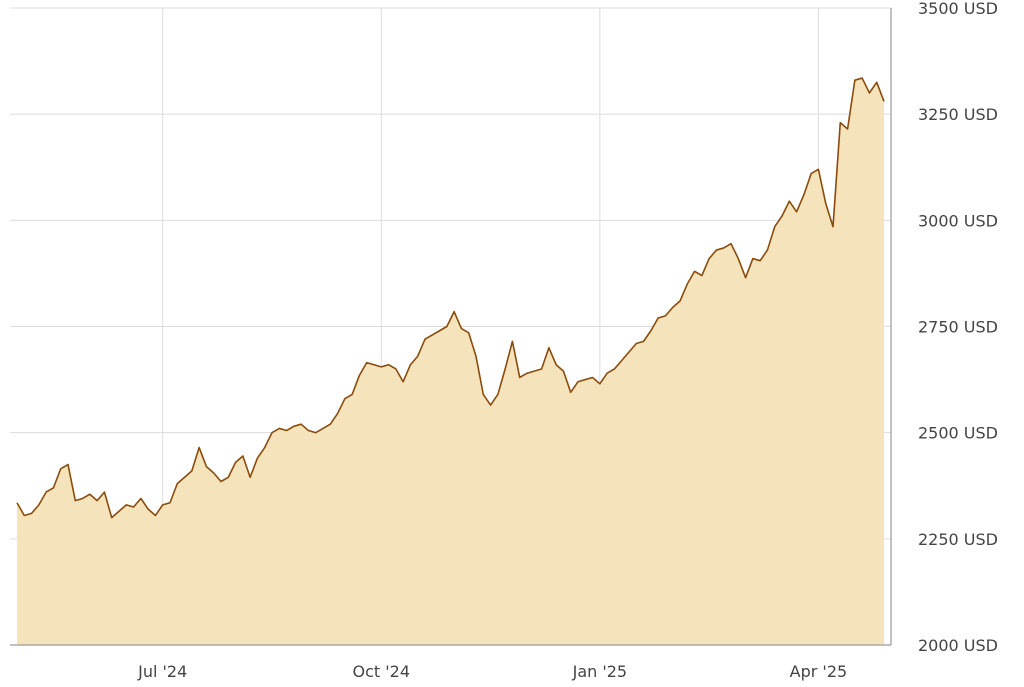  Describe the element at coordinates (958, 539) in the screenshot. I see `y-tick-label: 2250 USD` at that location.